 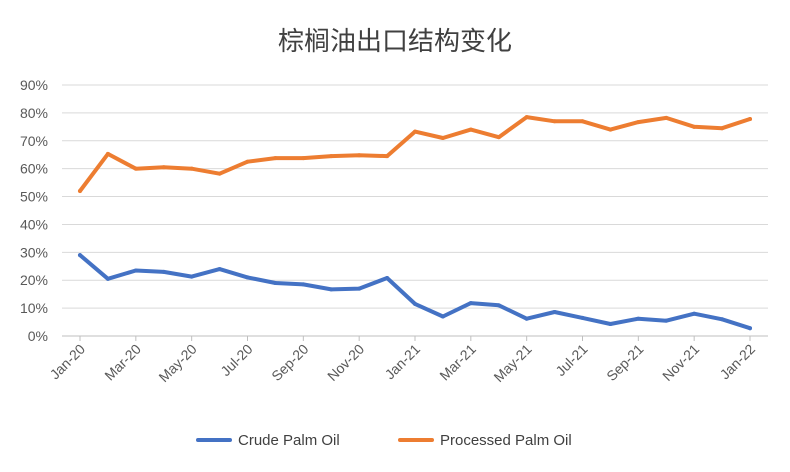 What do you see at coordinates (384, 440) in the screenshot?
I see `legend: Crude Palm Oil Processed Palm Oil` at bounding box center [384, 440].